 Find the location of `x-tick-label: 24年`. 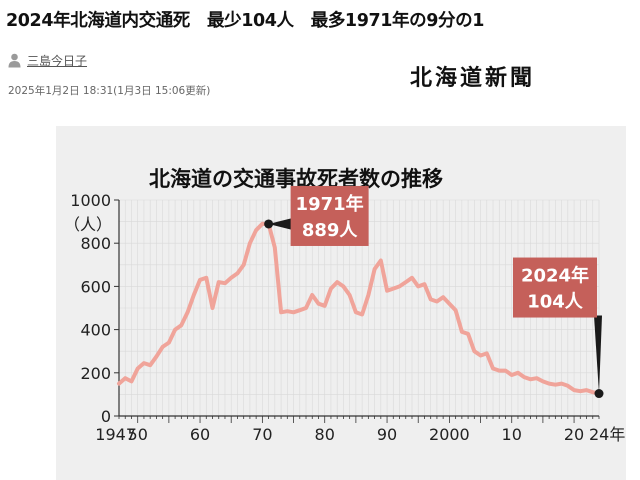

x-tick-label: 24年 is located at coordinates (607, 434).